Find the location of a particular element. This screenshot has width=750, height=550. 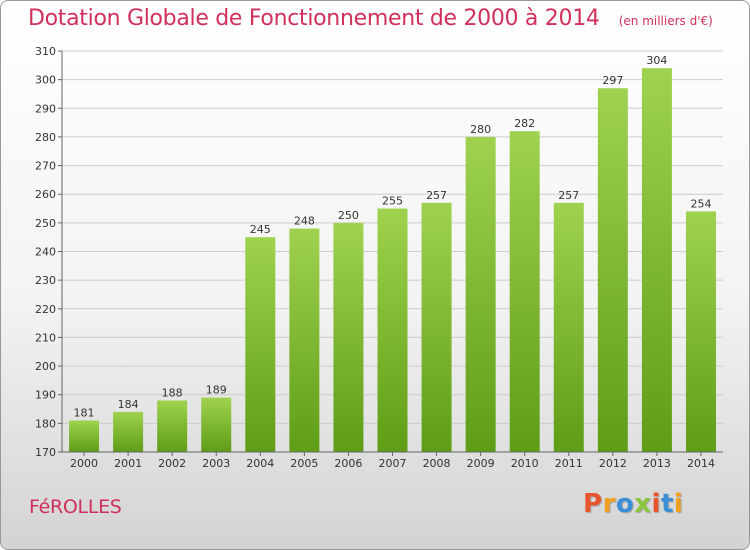

data-label-2010: 282 is located at coordinates (524, 123).